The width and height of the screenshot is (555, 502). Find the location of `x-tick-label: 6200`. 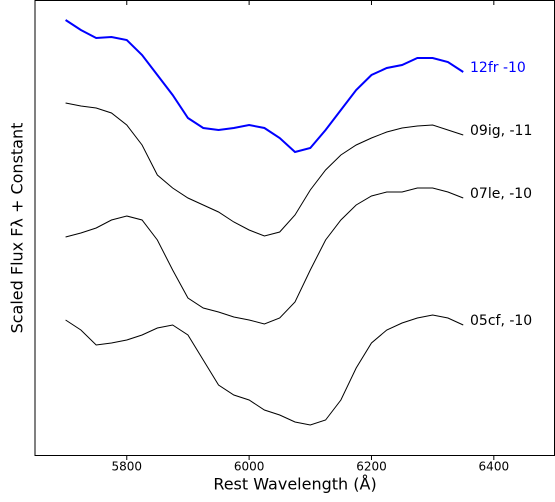

x-tick-label: 6200 is located at coordinates (371, 467).